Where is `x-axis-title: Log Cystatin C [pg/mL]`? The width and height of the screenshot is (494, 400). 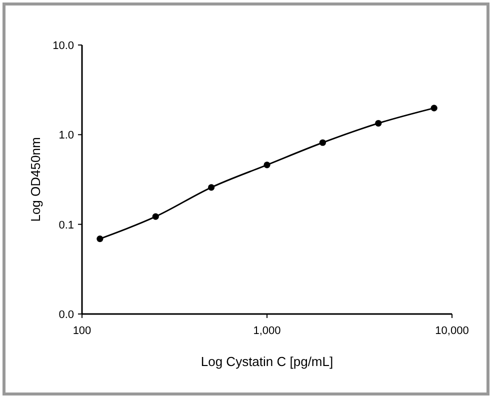
x-axis-title: Log Cystatin C [pg/mL] is located at coordinates (267, 361).